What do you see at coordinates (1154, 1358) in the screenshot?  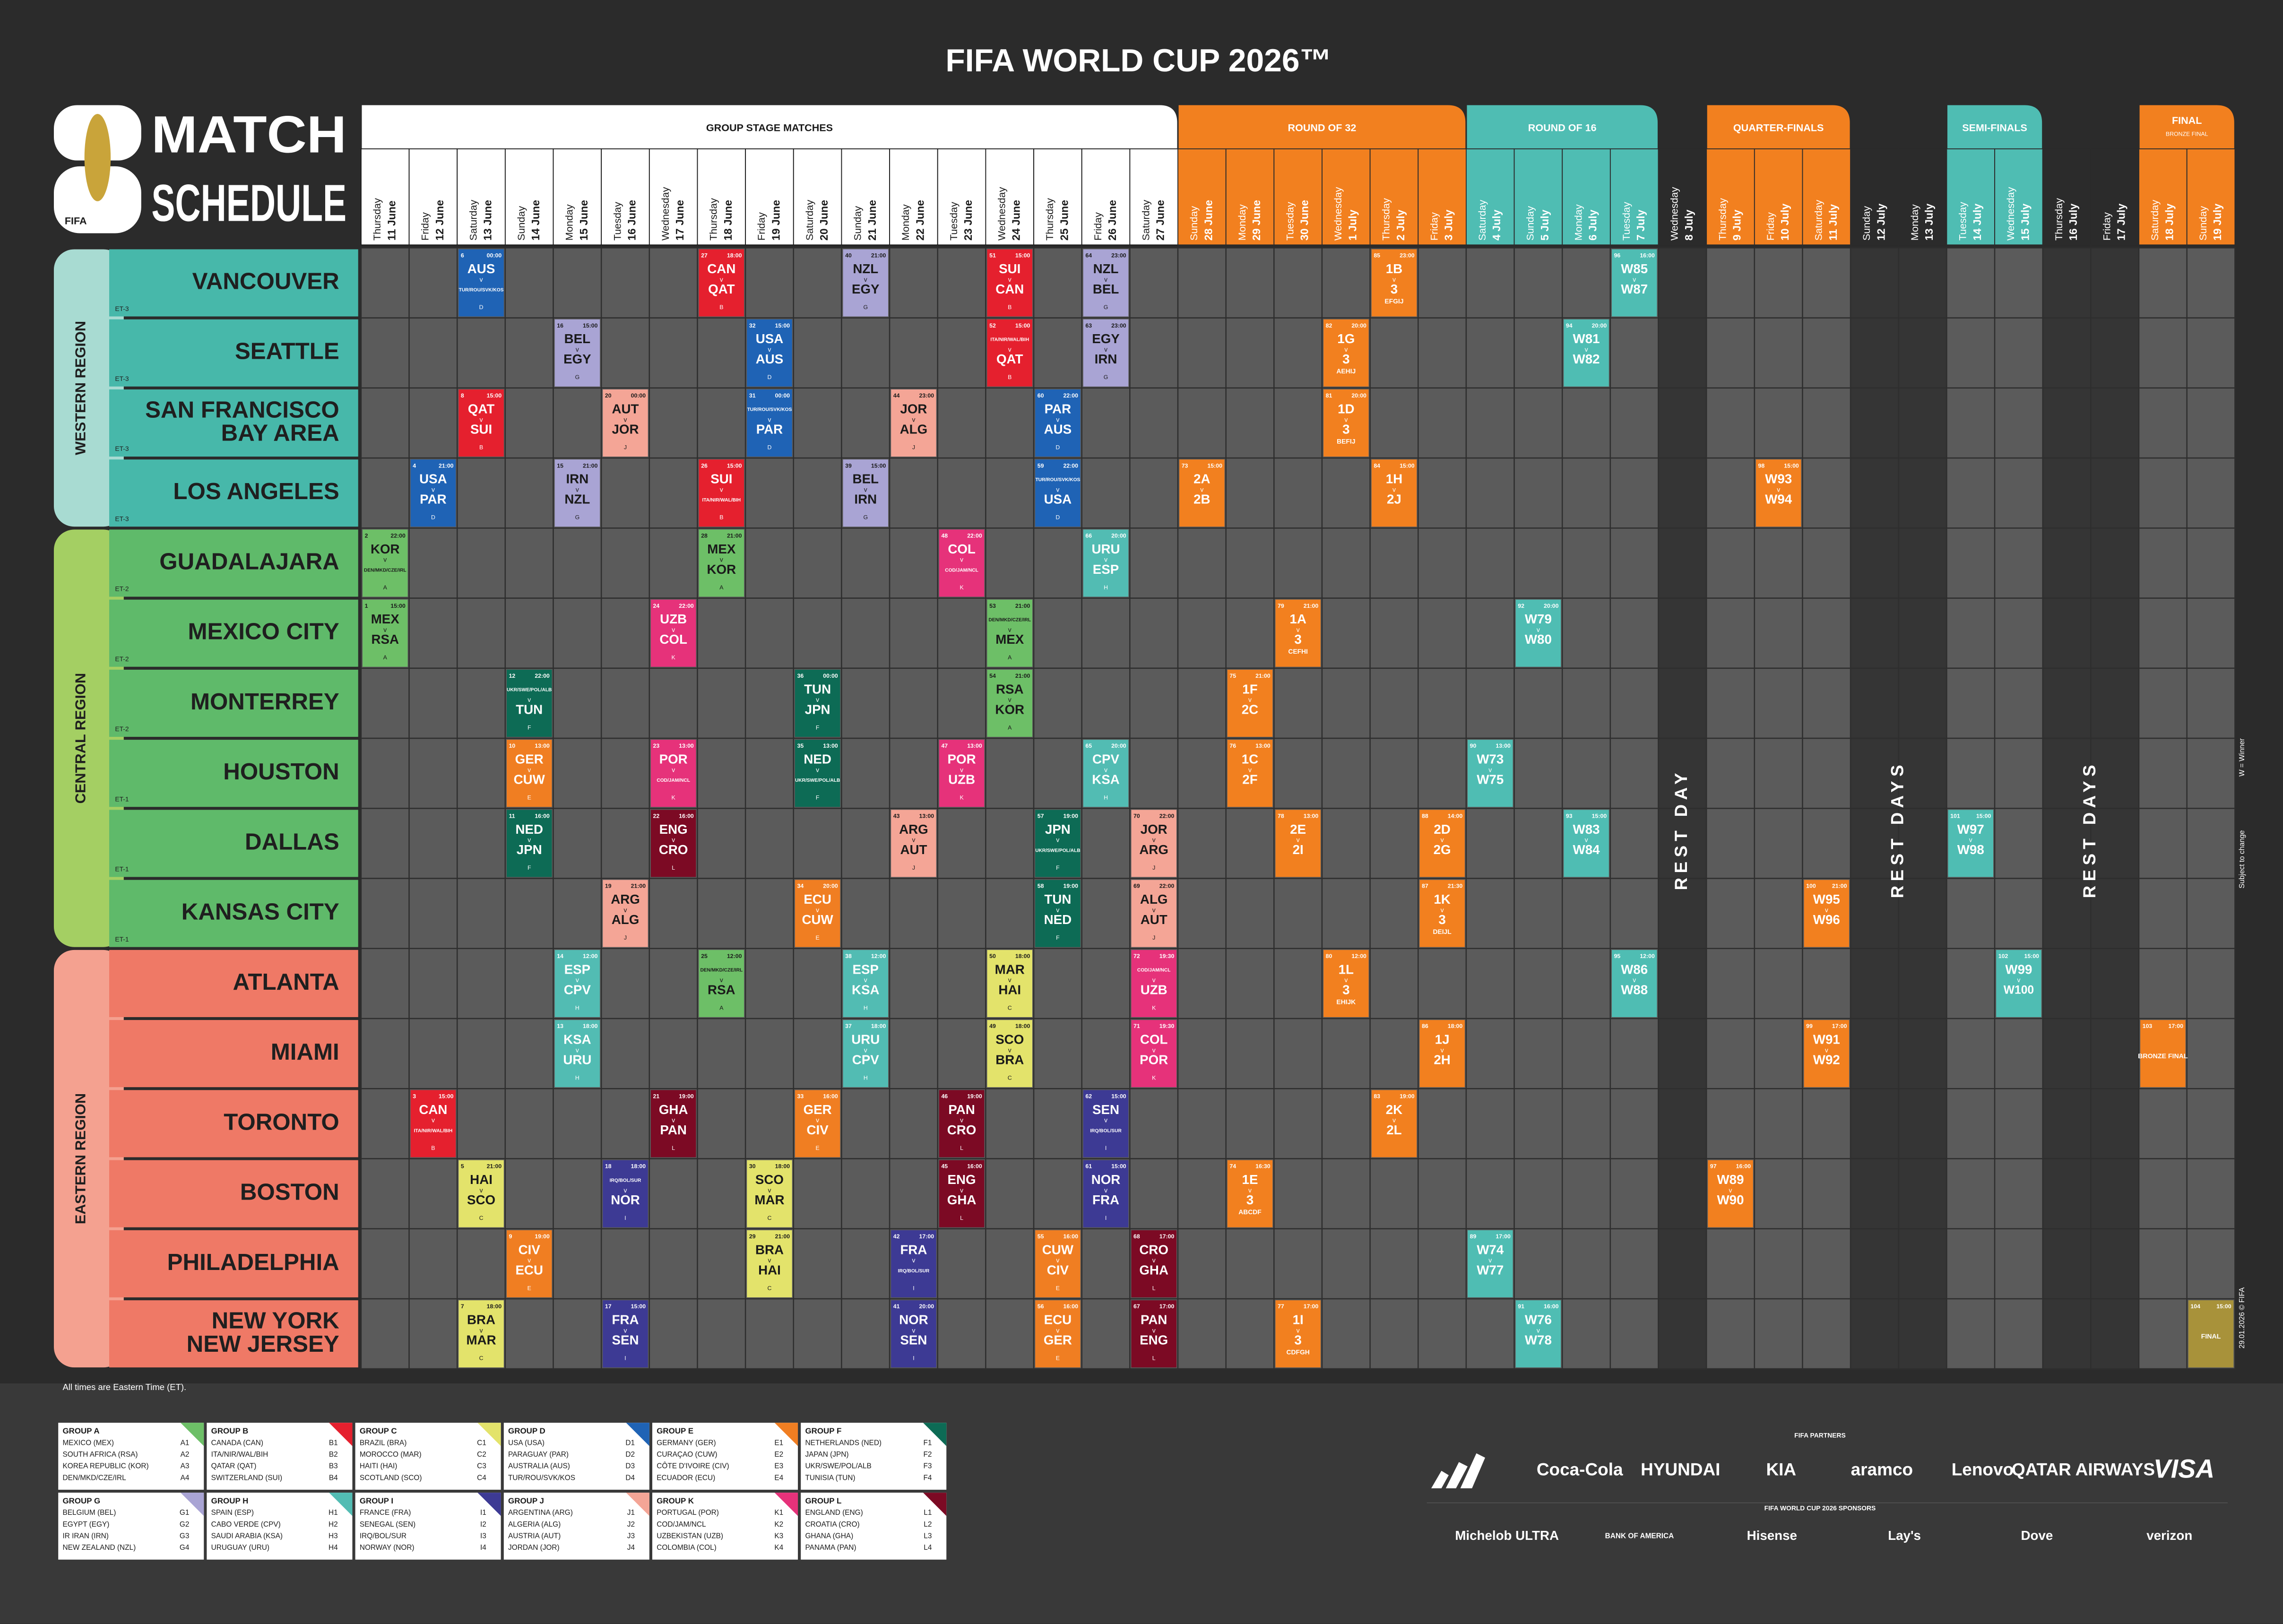 I see `group-letter: L` at bounding box center [1154, 1358].